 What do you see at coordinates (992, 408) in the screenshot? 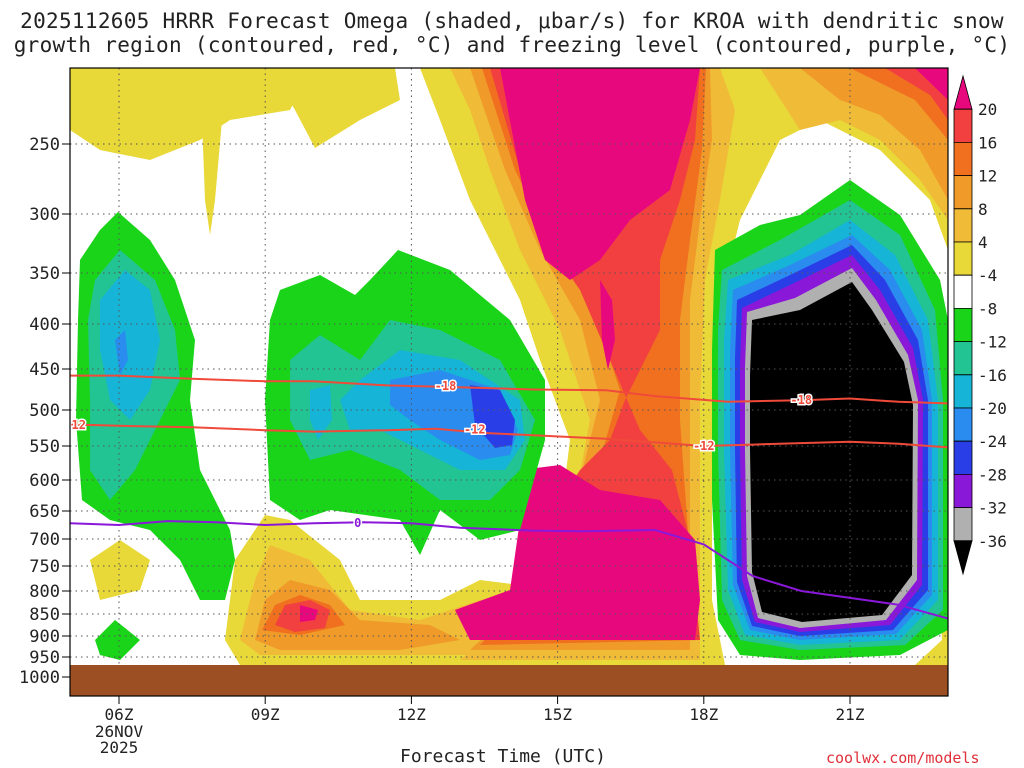
I see `colorbar-label: -20` at bounding box center [992, 408].